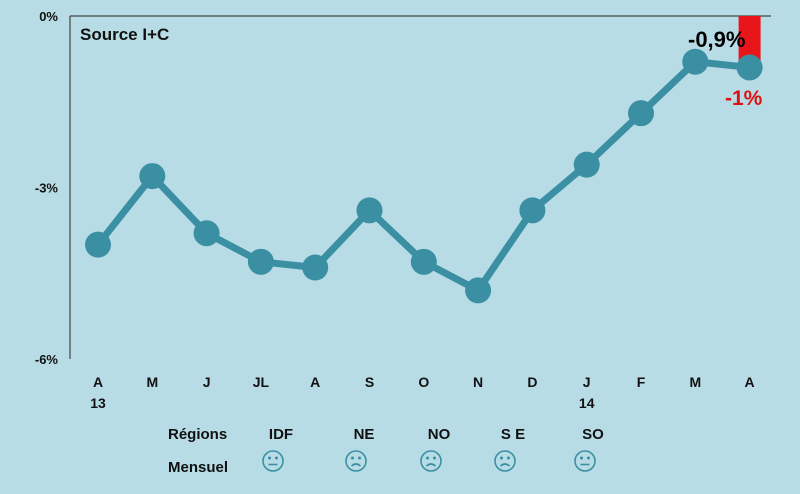  What do you see at coordinates (641, 382) in the screenshot?
I see `x-tick-label: F` at bounding box center [641, 382].